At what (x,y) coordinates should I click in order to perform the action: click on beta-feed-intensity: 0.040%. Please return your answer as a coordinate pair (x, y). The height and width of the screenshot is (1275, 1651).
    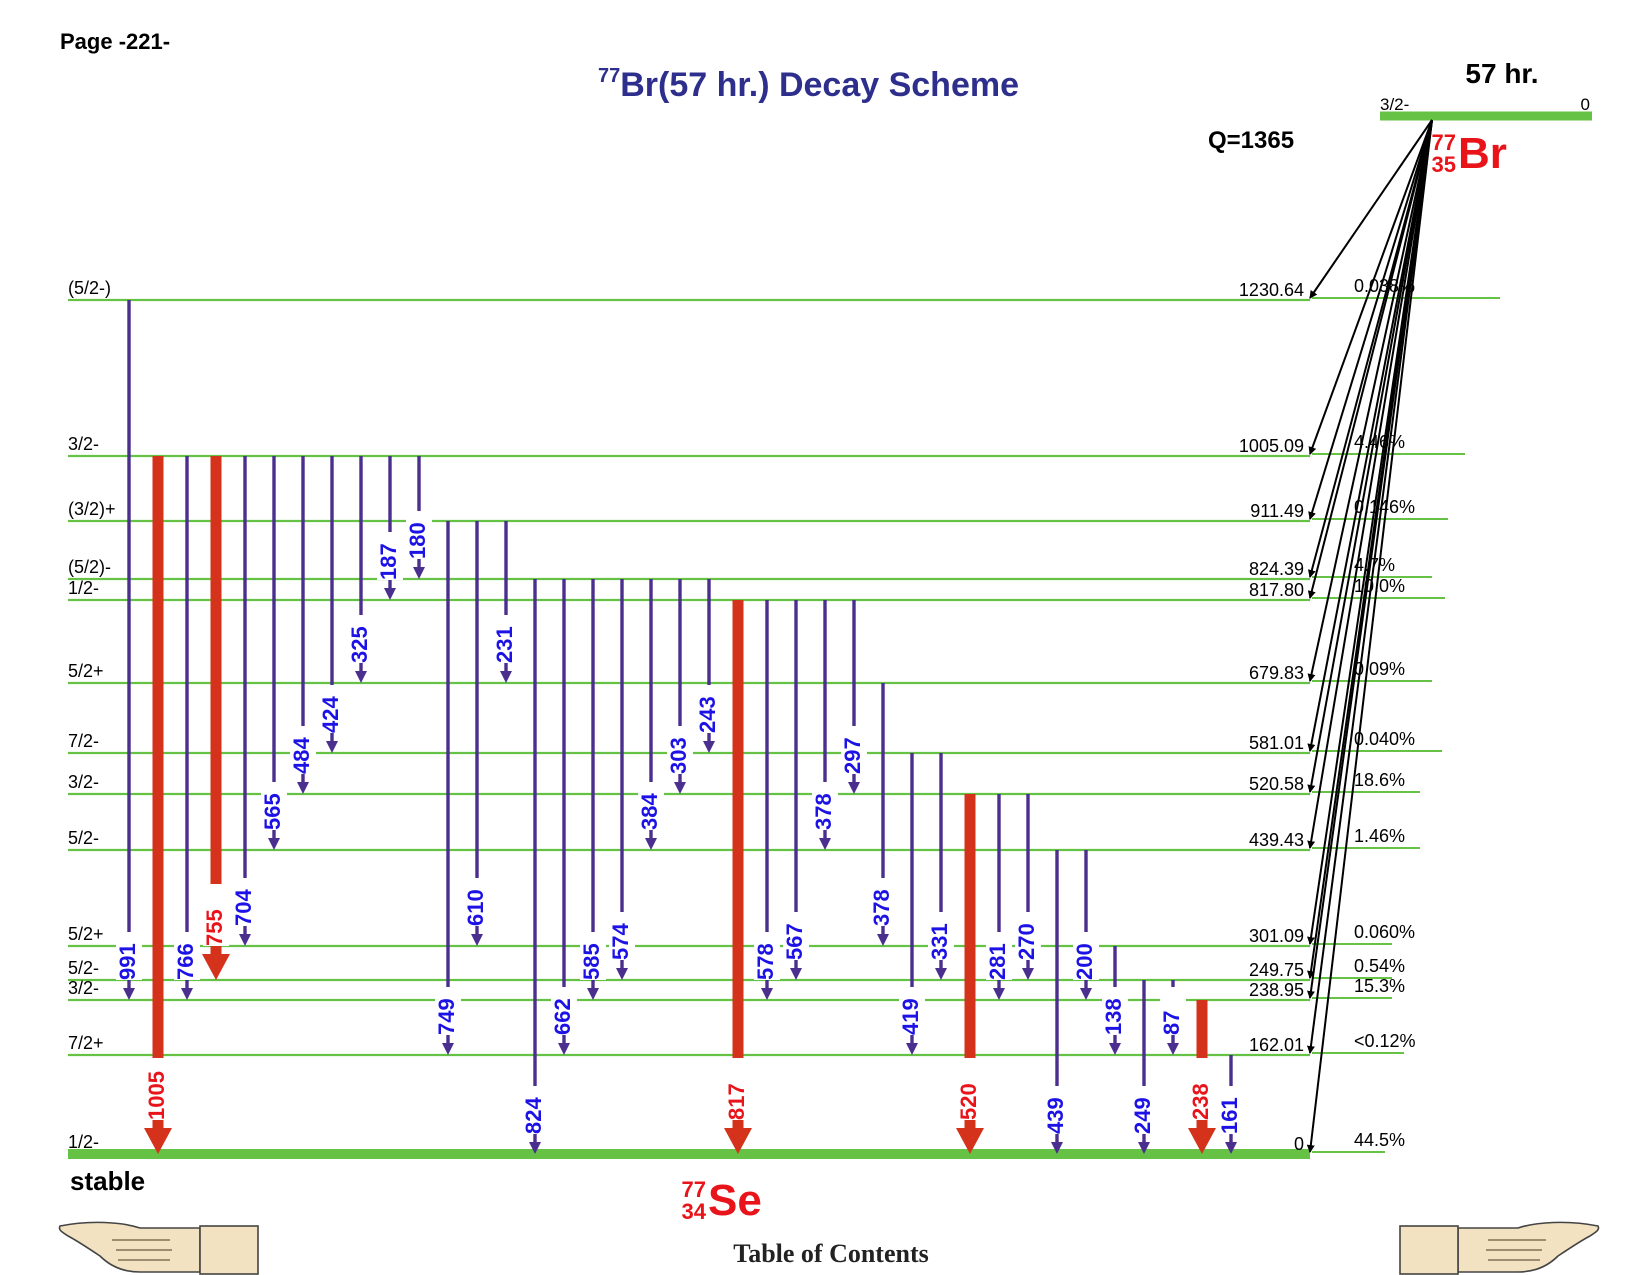
    Looking at the image, I should click on (1384, 739).